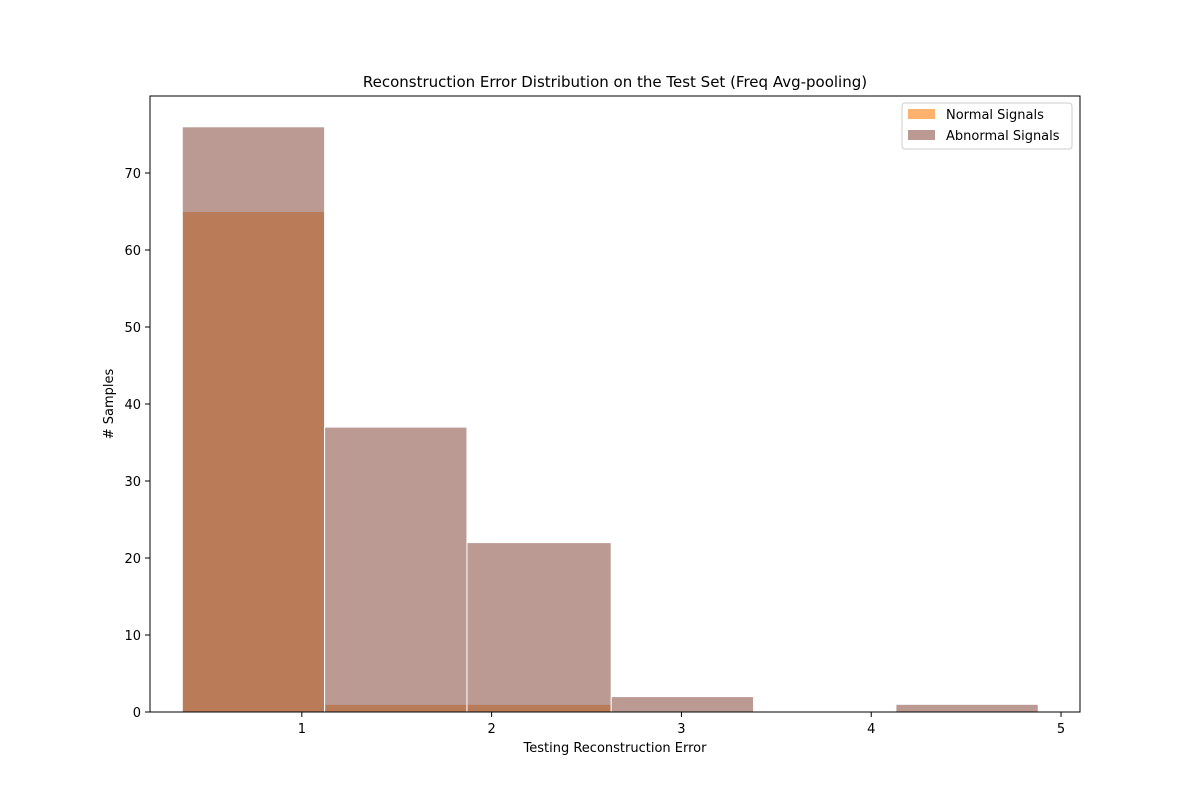 This screenshot has width=1200, height=800. I want to click on legend-swatch-normal, so click(921, 114).